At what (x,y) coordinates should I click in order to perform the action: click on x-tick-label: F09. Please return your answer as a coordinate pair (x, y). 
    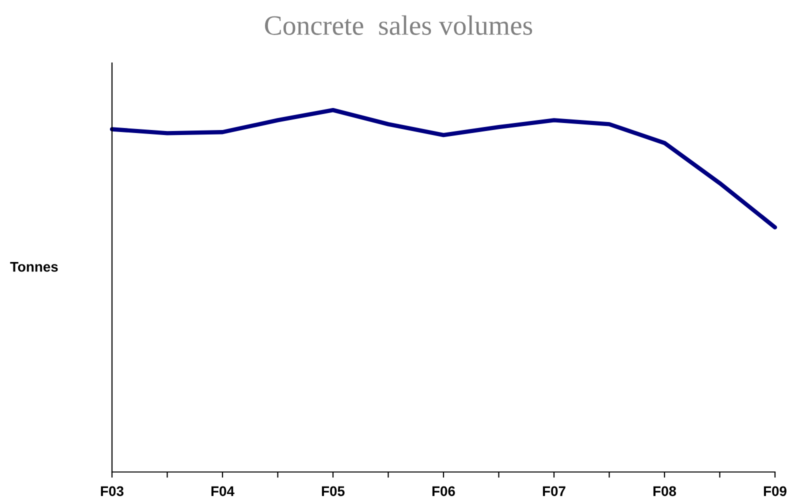
    Looking at the image, I should click on (775, 491).